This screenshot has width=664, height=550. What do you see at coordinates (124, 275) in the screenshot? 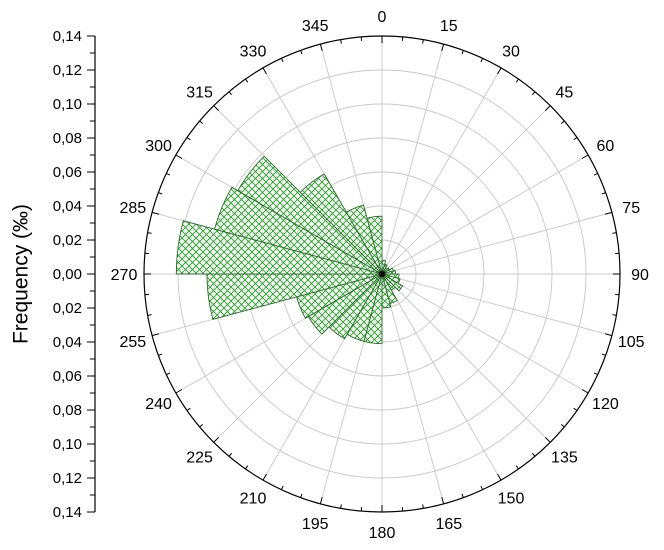
I see `angle-label: 270` at bounding box center [124, 275].